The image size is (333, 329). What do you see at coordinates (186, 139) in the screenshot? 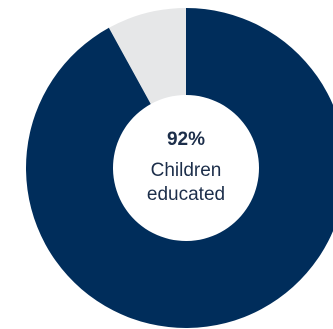
I see `center-value: 92%` at bounding box center [186, 139].